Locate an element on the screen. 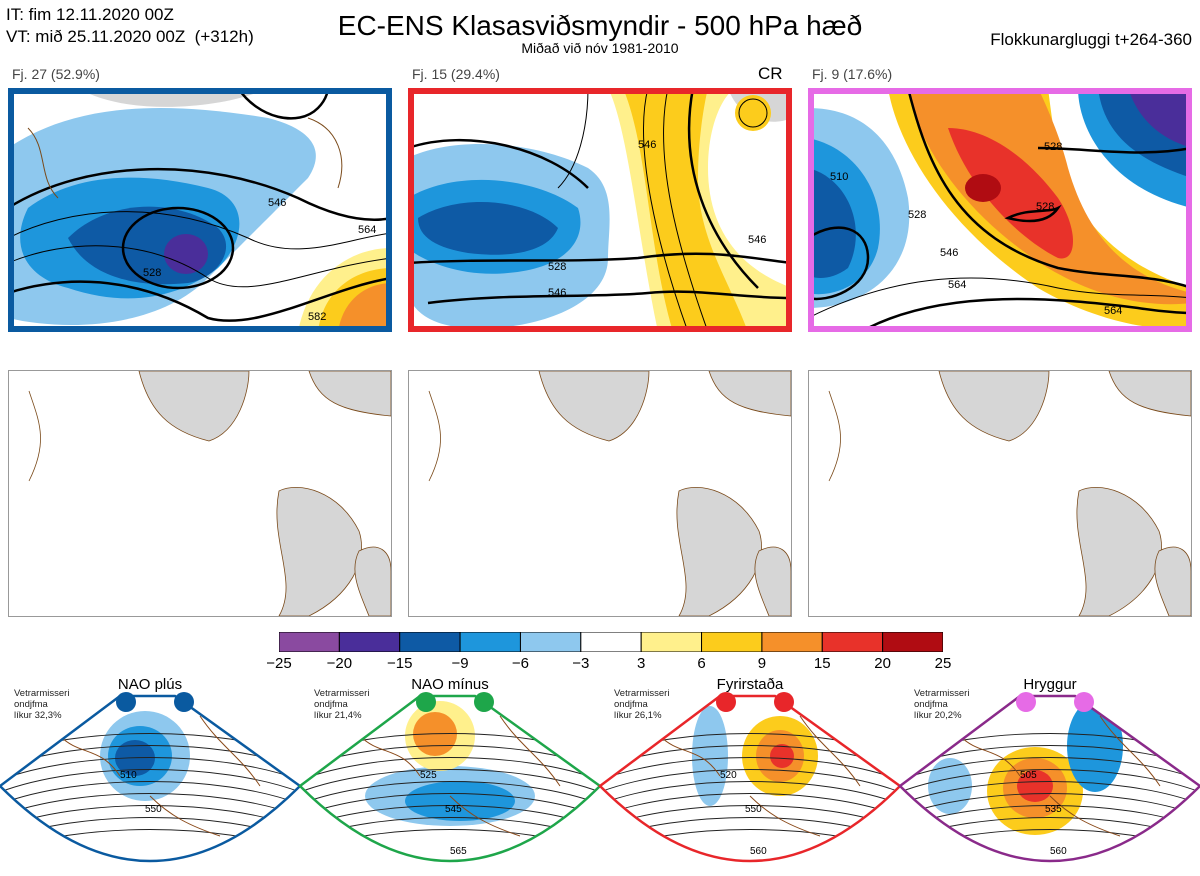 The height and width of the screenshot is (876, 1200). valid-time: VT: mið 25.11.2020 00Z (+312h) is located at coordinates (130, 36).